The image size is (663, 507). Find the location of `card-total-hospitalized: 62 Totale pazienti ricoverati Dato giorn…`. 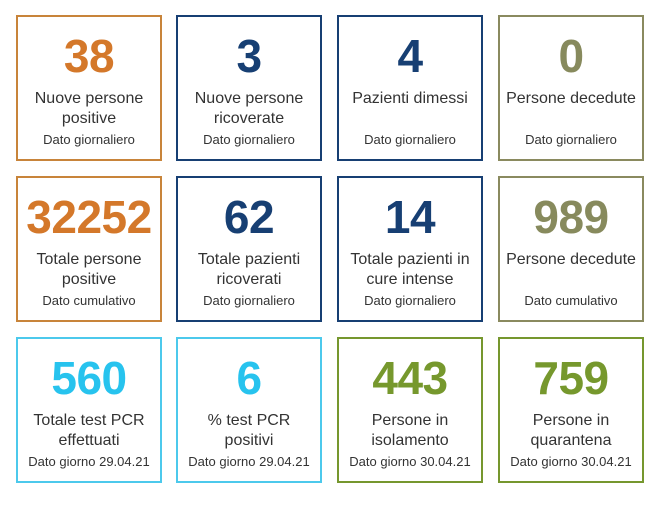

card-total-hospitalized: 62 Totale pazienti ricoverati Dato giorn… is located at coordinates (249, 249).